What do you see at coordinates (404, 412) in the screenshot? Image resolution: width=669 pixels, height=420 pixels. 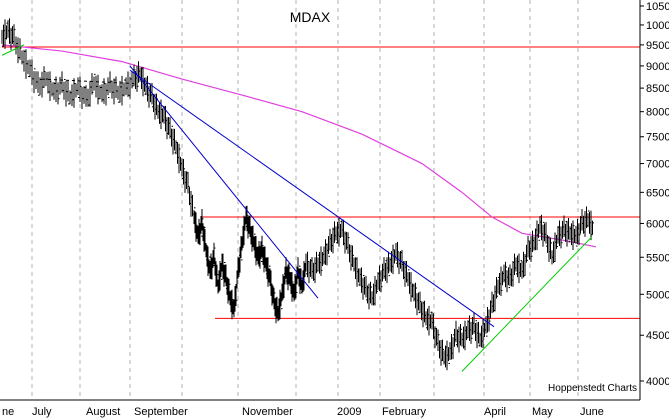 I see `x-tick-label: February` at bounding box center [404, 412].